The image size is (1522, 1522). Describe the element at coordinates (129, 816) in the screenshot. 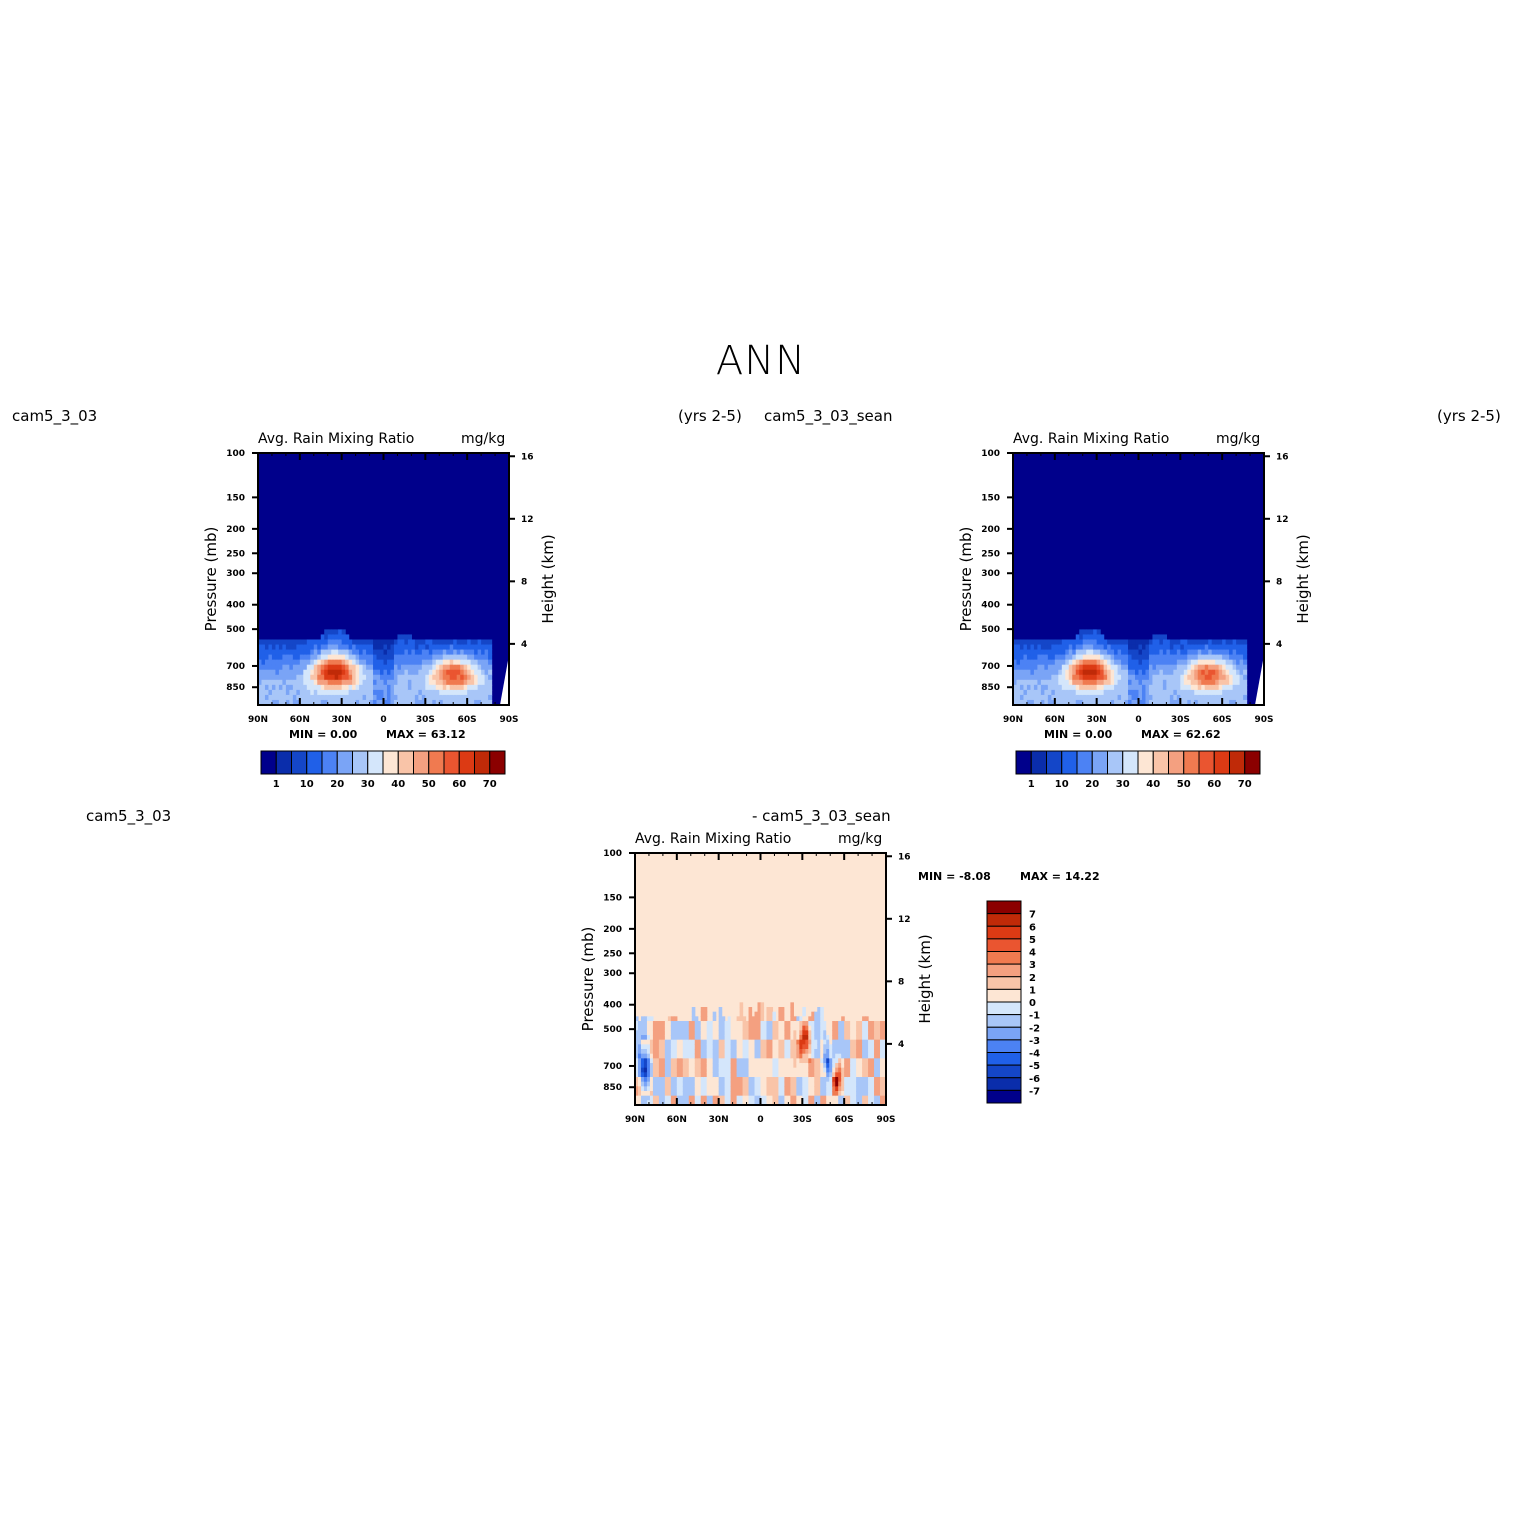

I see `panel3-case-label: cam5_3_03` at that location.